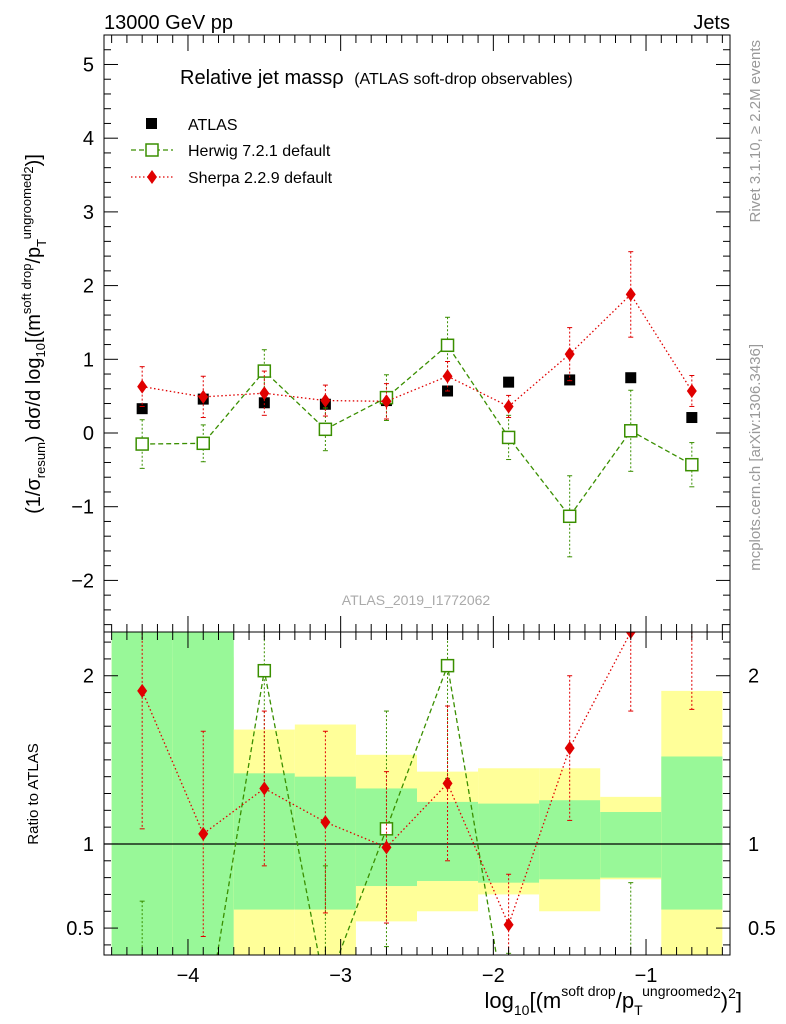  What do you see at coordinates (762, 929) in the screenshot?
I see `ratio-ytick-label-right-0: 0.5` at bounding box center [762, 929].